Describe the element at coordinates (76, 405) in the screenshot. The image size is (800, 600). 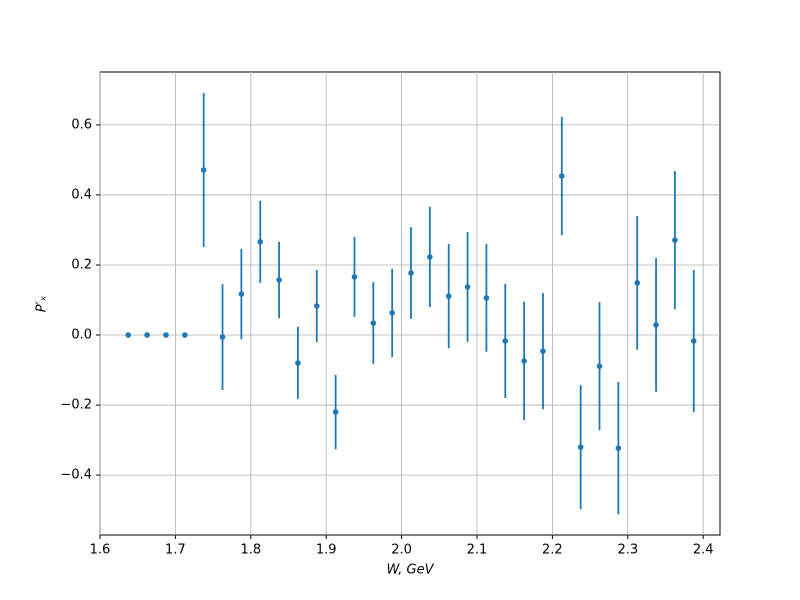
I see `y-tick-label: −0.2` at that location.